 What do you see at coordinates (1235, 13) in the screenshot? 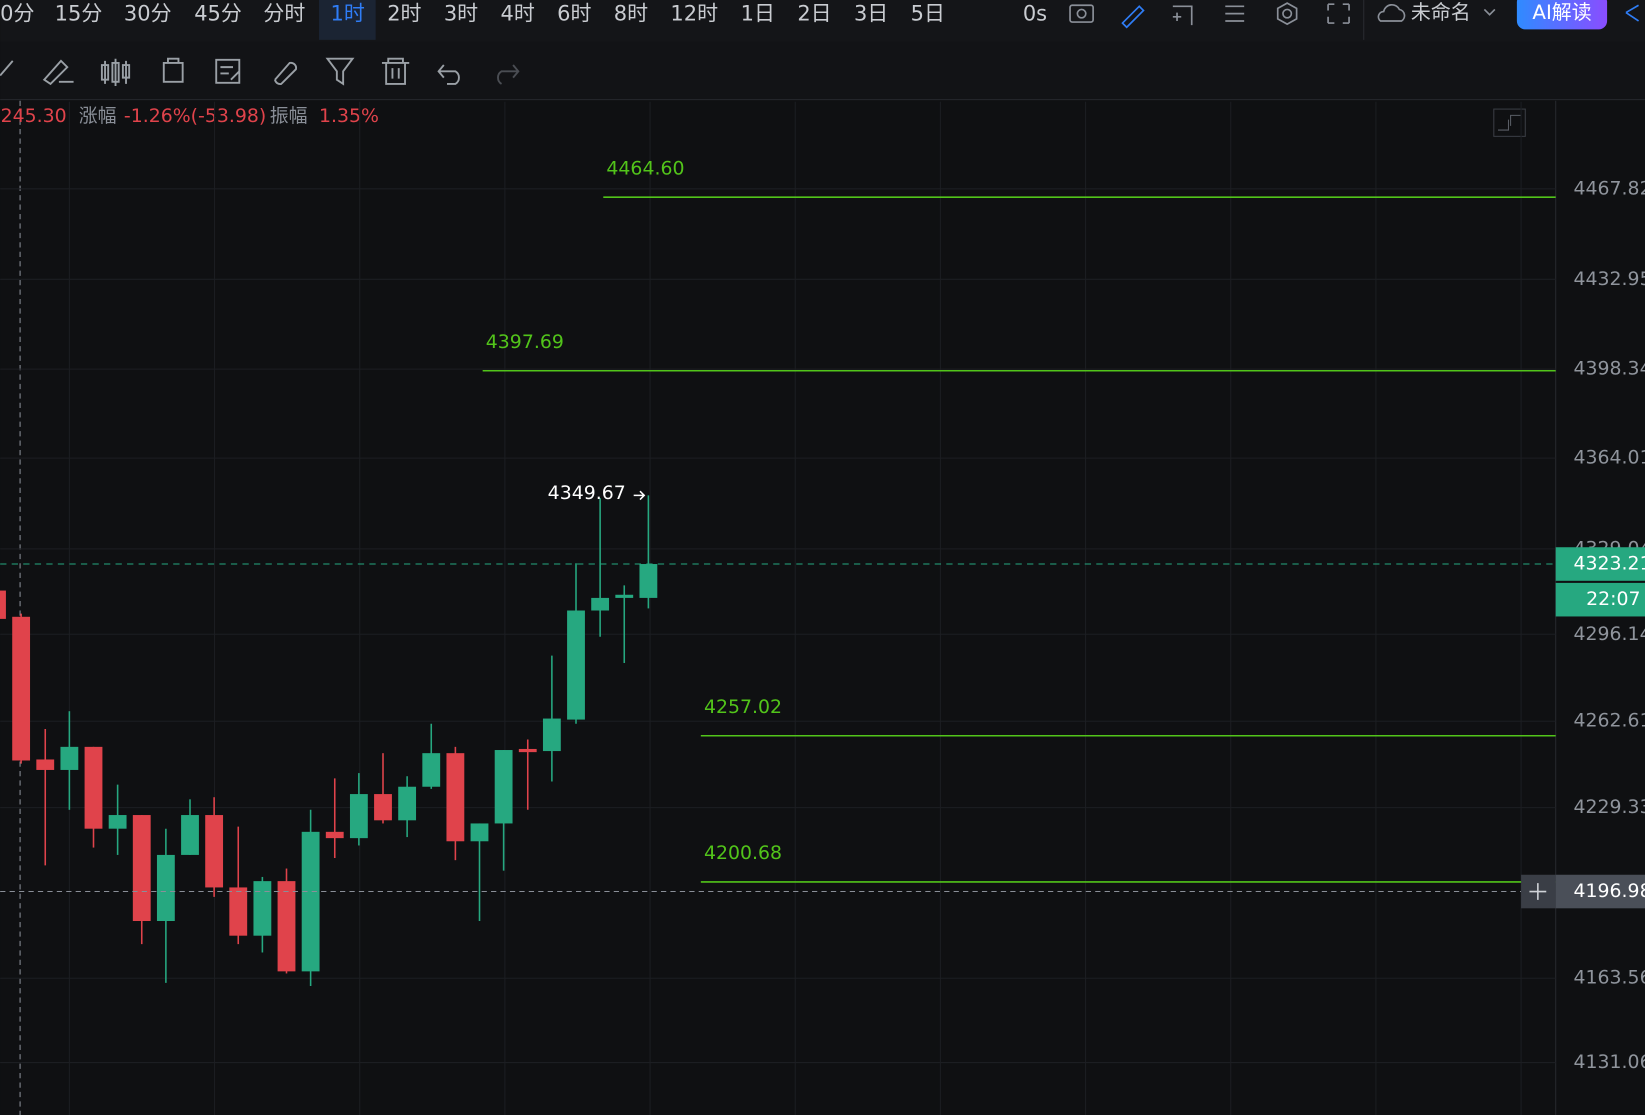
I see `list-icon` at bounding box center [1235, 13].